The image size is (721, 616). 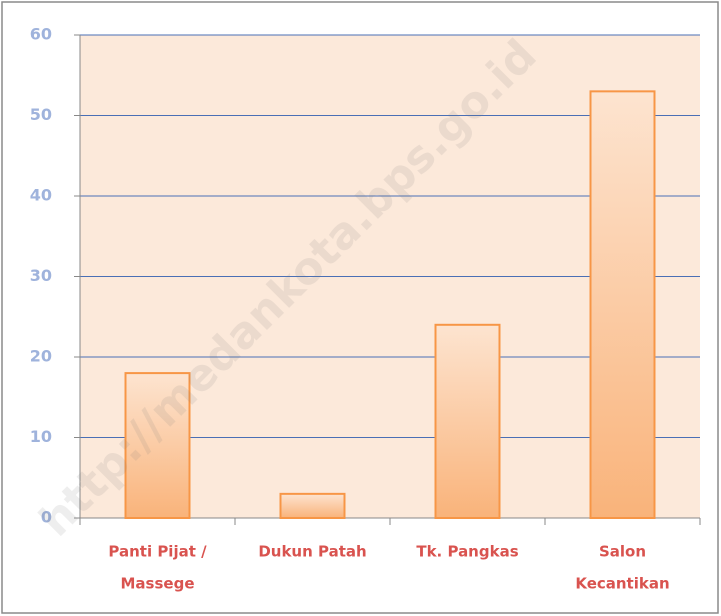 I want to click on y-tick-label: 20, so click(x=41, y=356).